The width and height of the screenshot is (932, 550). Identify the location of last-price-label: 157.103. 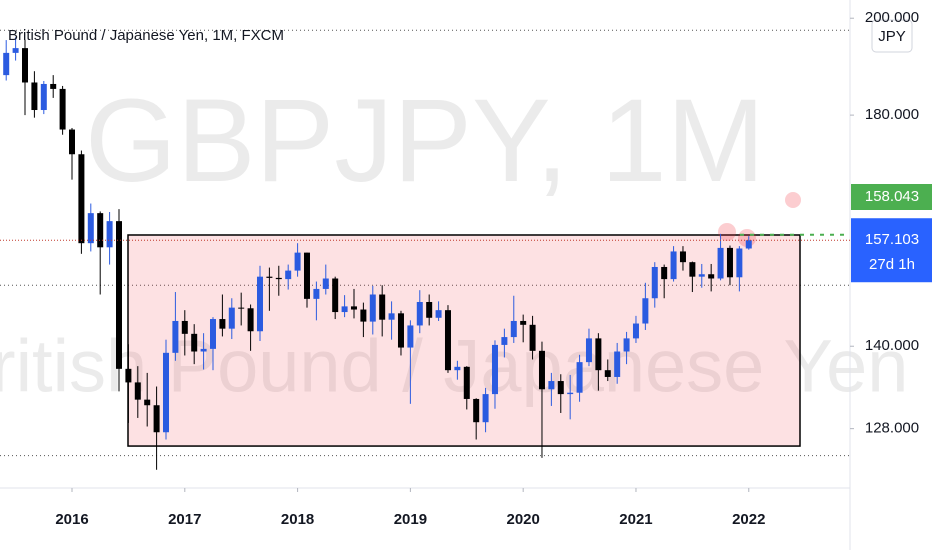
(892, 239).